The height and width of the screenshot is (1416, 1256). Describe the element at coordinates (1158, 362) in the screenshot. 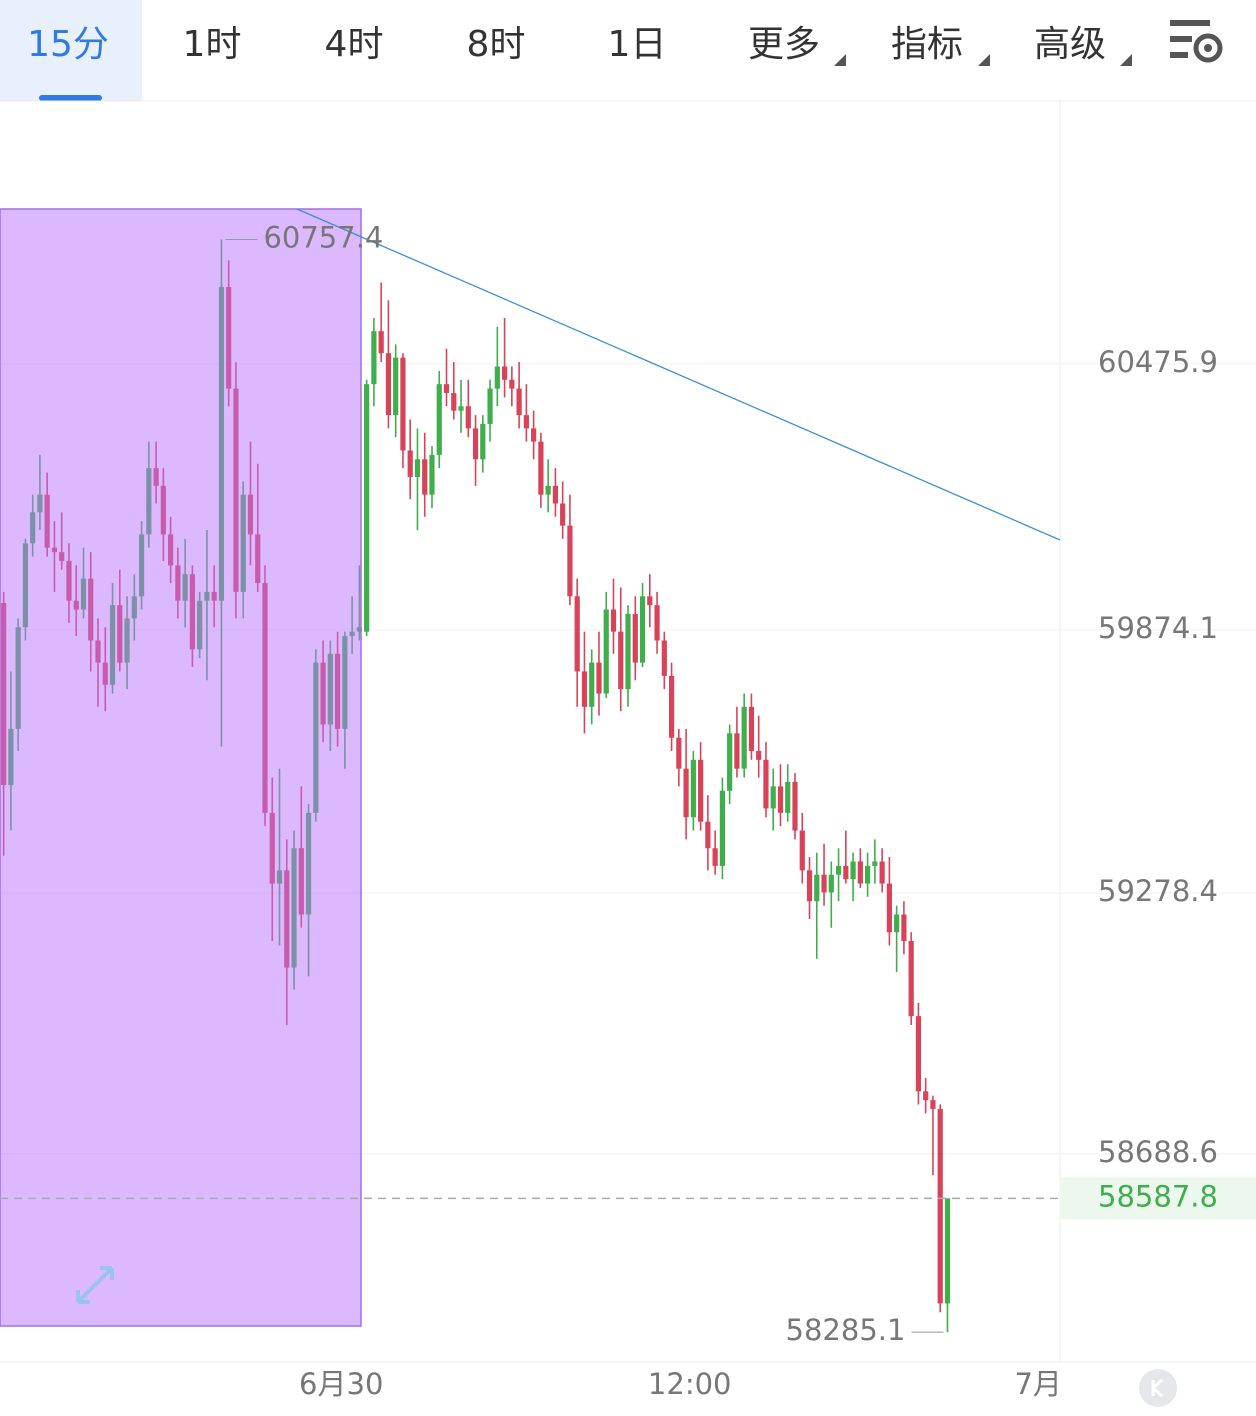

I see `y-tick-label: 60475.9` at that location.